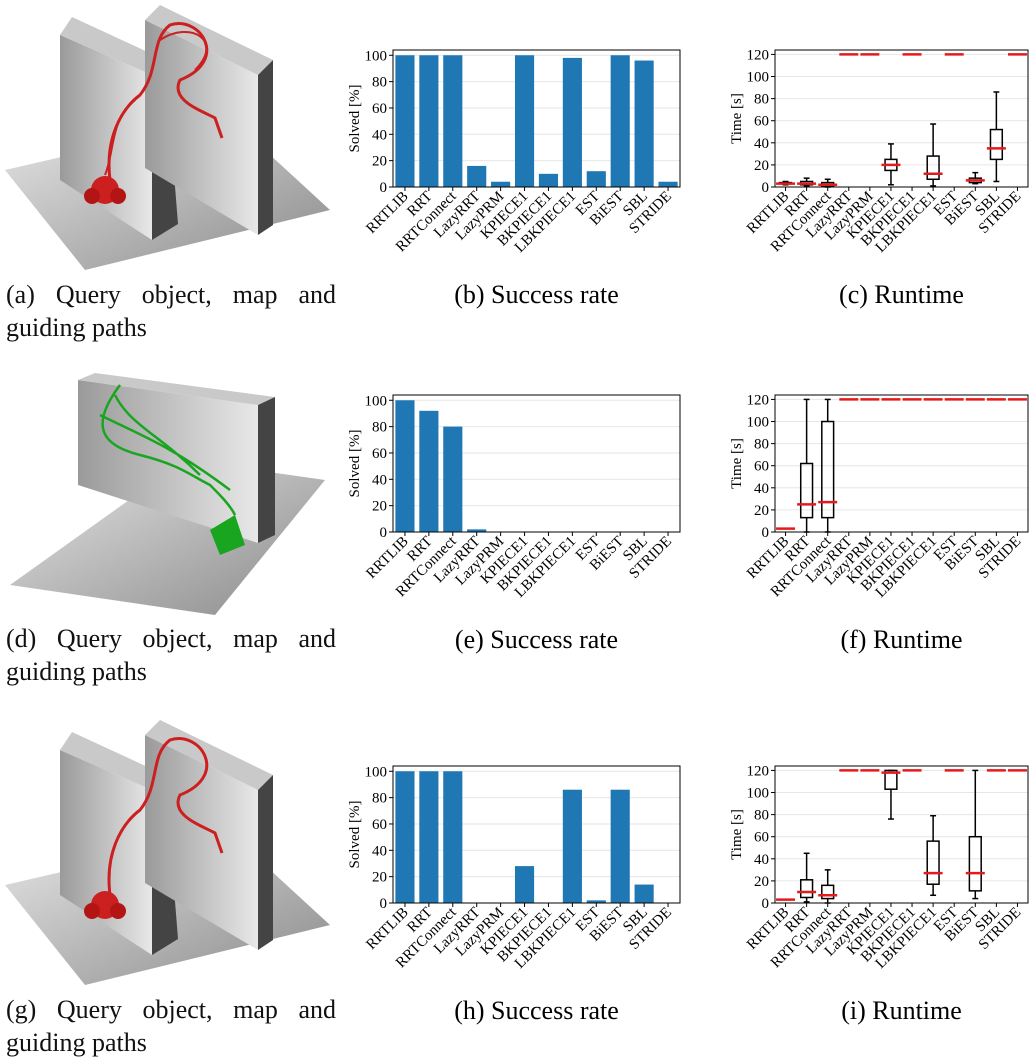  Describe the element at coordinates (171, 1026) in the screenshot. I see `caption: (g) Query object, map and guiding paths` at that location.